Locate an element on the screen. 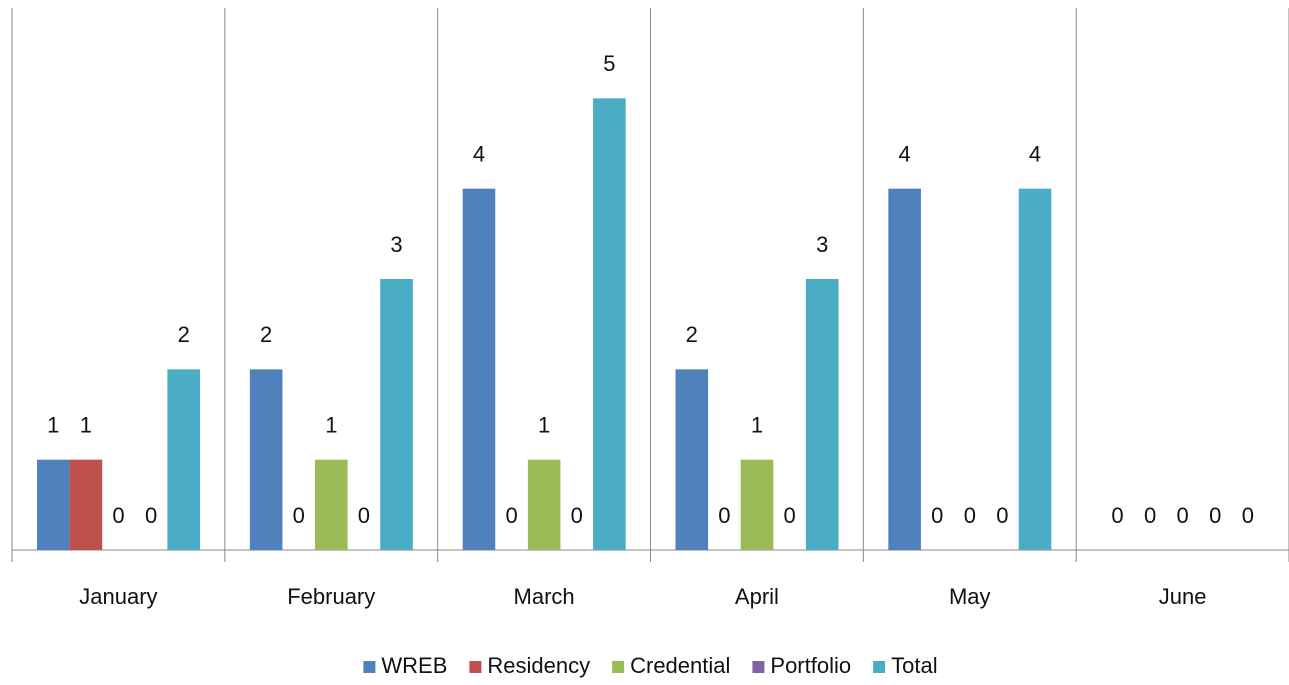 This screenshot has height=685, width=1289. legend-label: WREB is located at coordinates (414, 665).